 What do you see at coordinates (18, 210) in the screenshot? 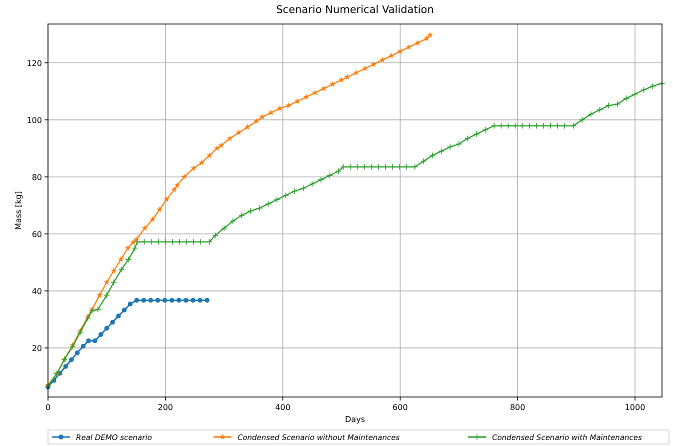
I see `y-axis-title: Mass [kg]` at bounding box center [18, 210].